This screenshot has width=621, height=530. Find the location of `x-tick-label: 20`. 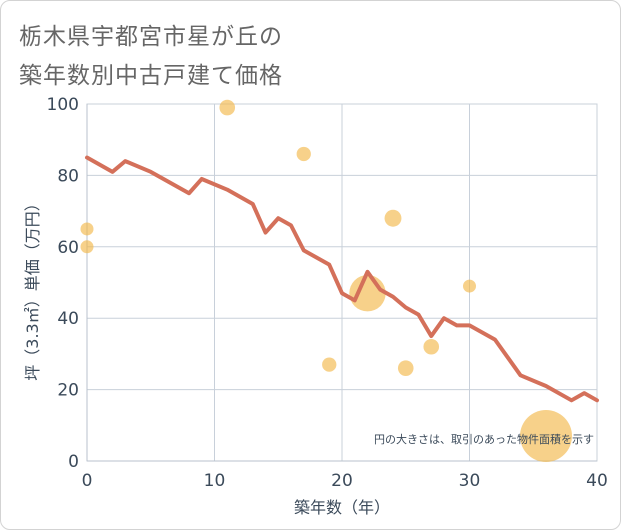

x-tick-label: 20 is located at coordinates (342, 481).